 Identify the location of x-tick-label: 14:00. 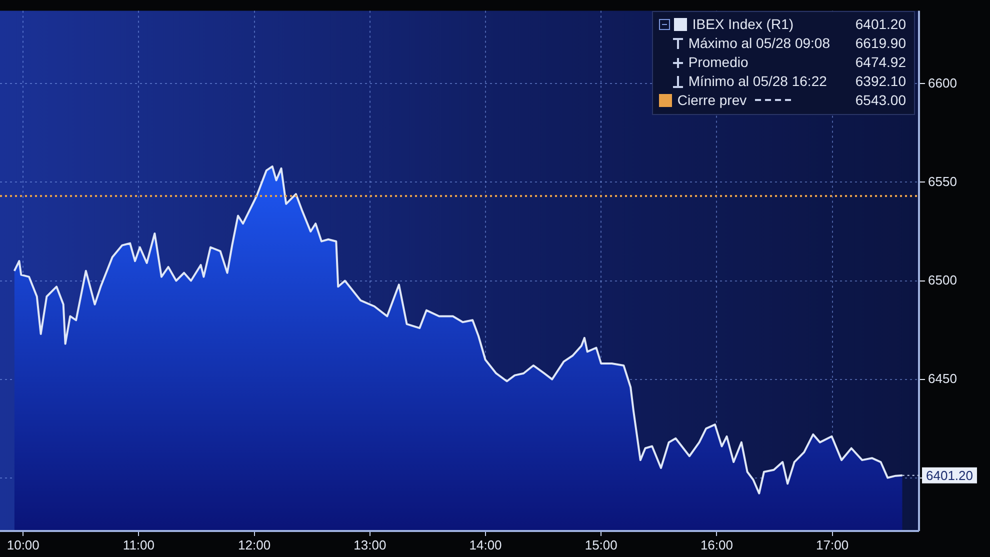
(485, 544).